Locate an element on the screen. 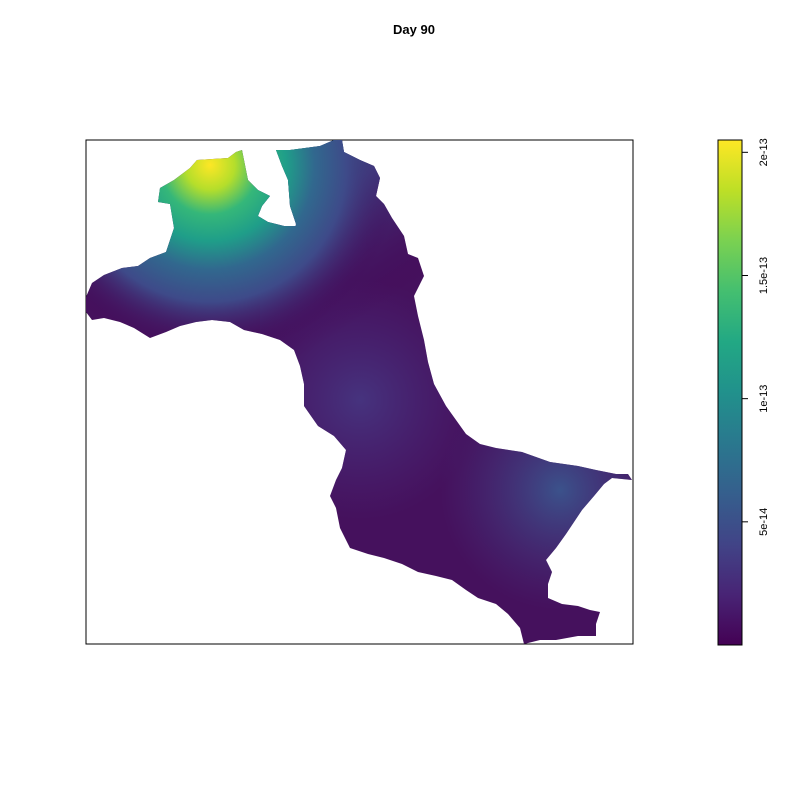 This screenshot has width=800, height=800. colorbar: 5e-14 1e-13 1.5e-13 2e-13 is located at coordinates (743, 392).